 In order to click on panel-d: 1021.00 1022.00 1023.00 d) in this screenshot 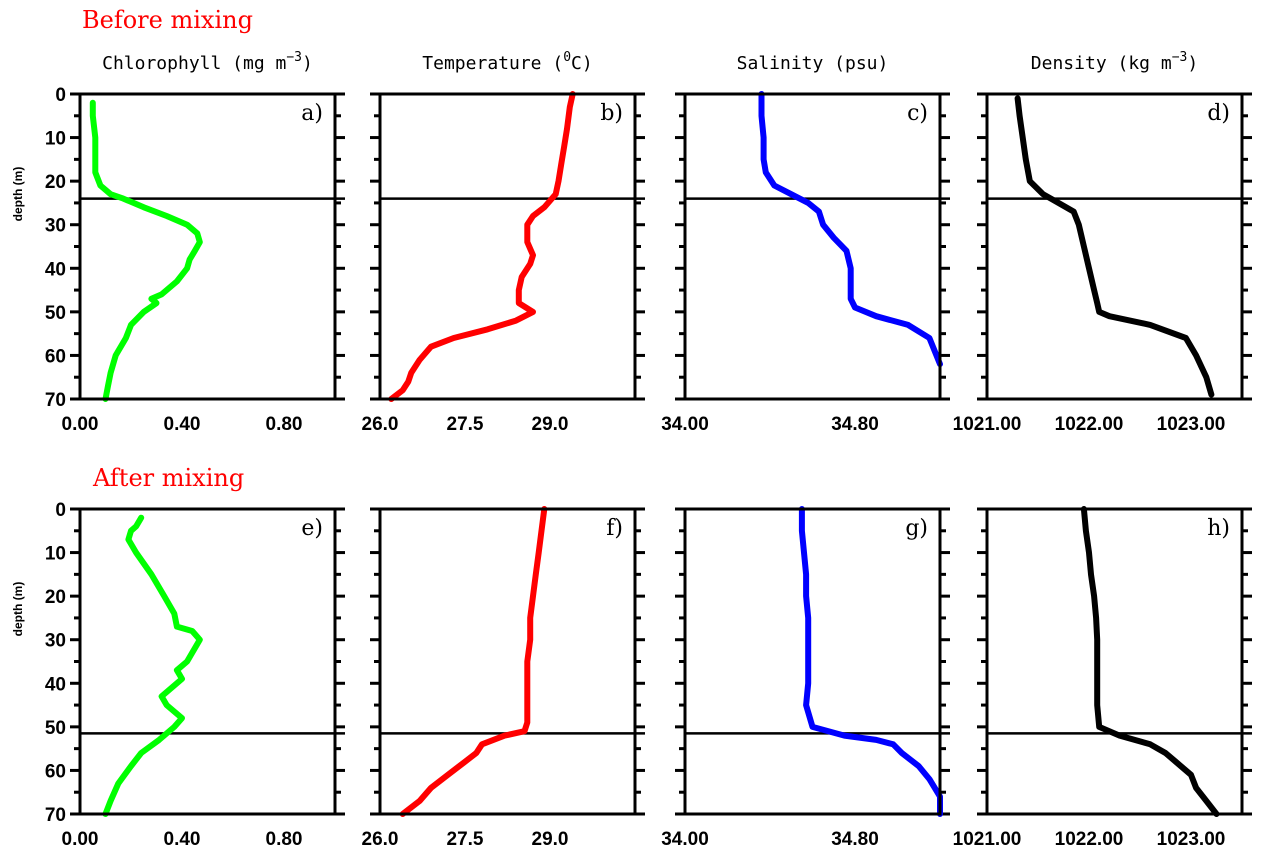, I will do `click(1102, 263)`.